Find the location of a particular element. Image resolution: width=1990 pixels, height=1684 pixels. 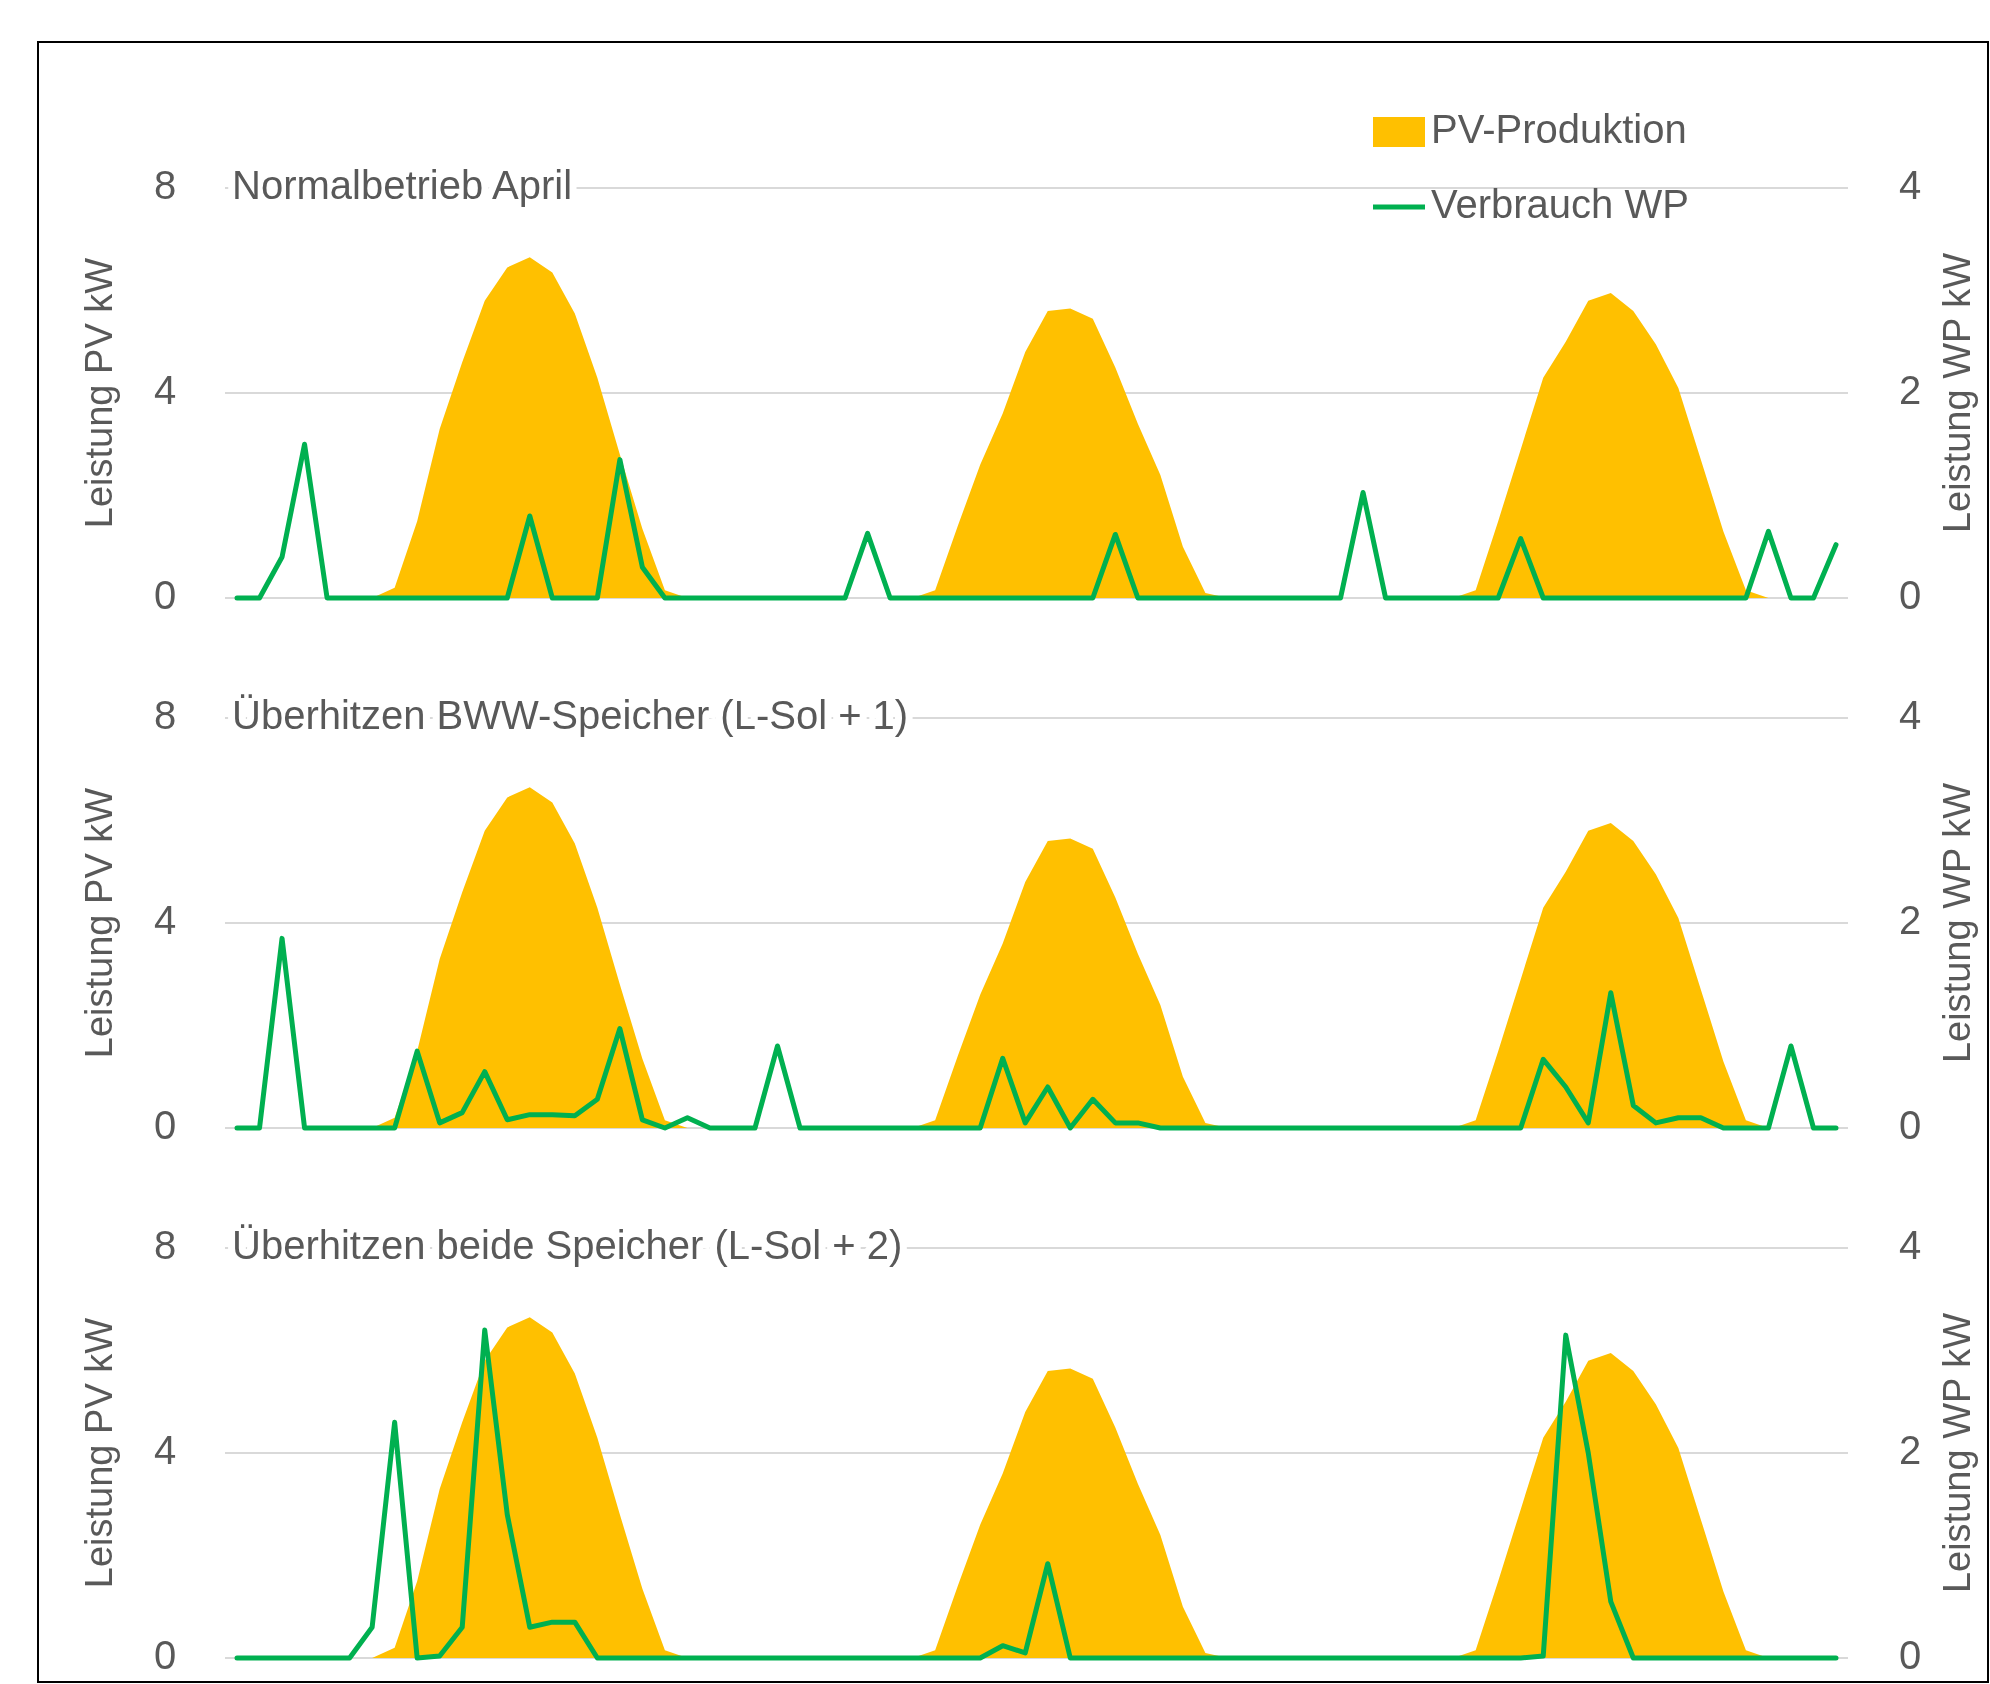

legend-label: PV-Produktion is located at coordinates (1559, 128).